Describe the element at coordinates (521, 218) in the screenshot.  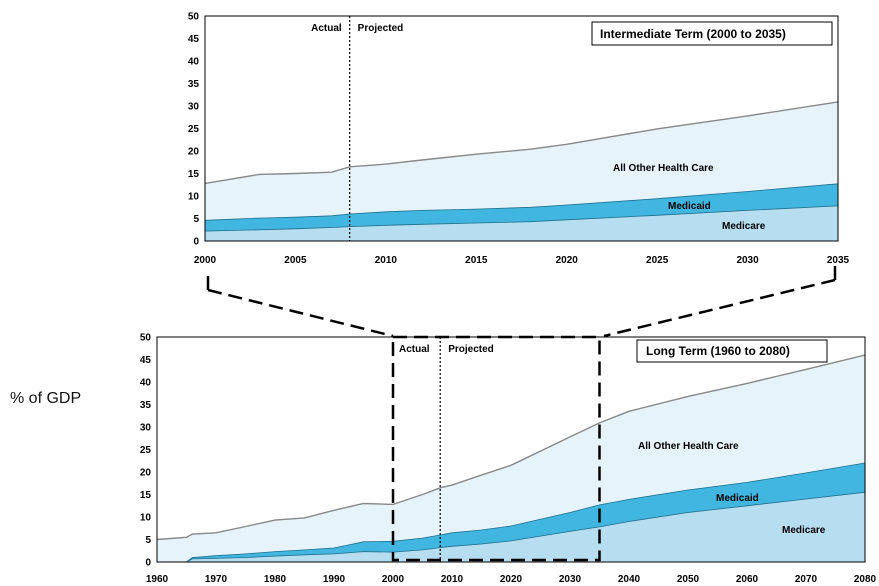
I see `intermediate-line-medicare` at that location.